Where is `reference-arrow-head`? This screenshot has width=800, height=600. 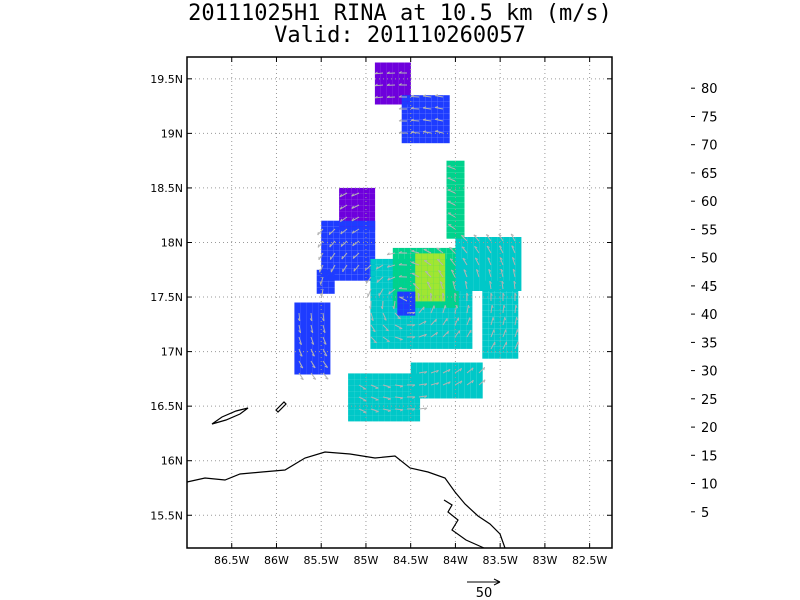 reference-arrow-head is located at coordinates (497, 582).